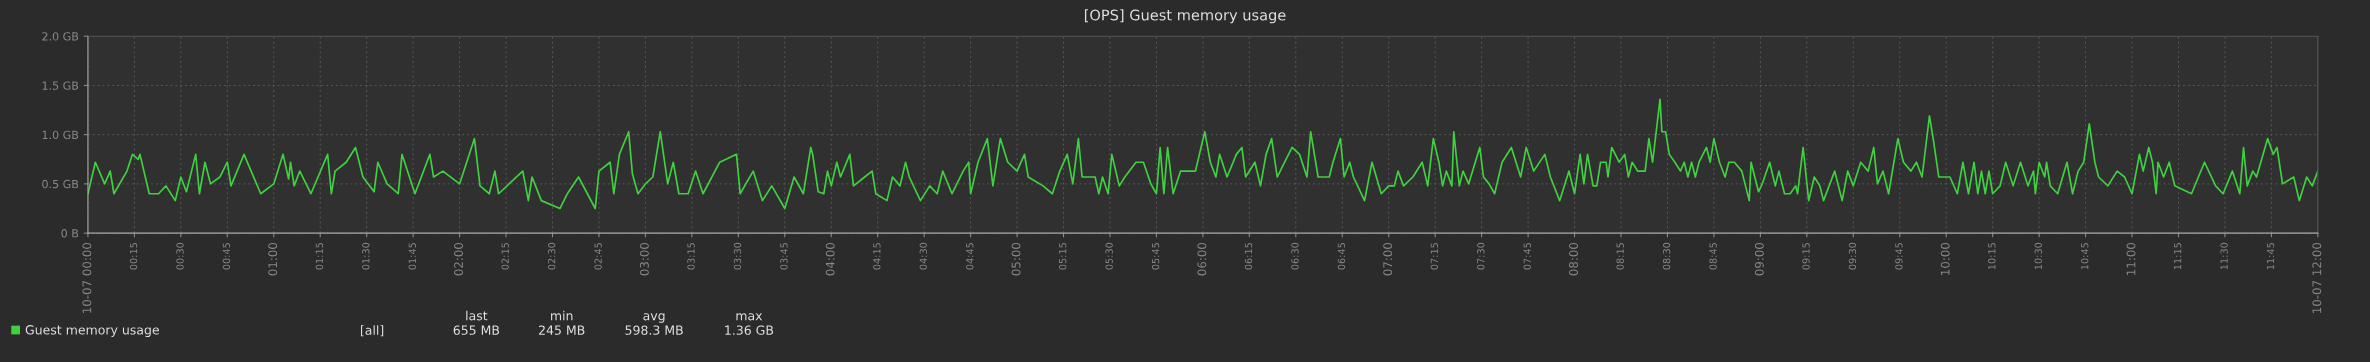  Describe the element at coordinates (691, 256) in the screenshot. I see `x-tick-label: 03:15` at that location.